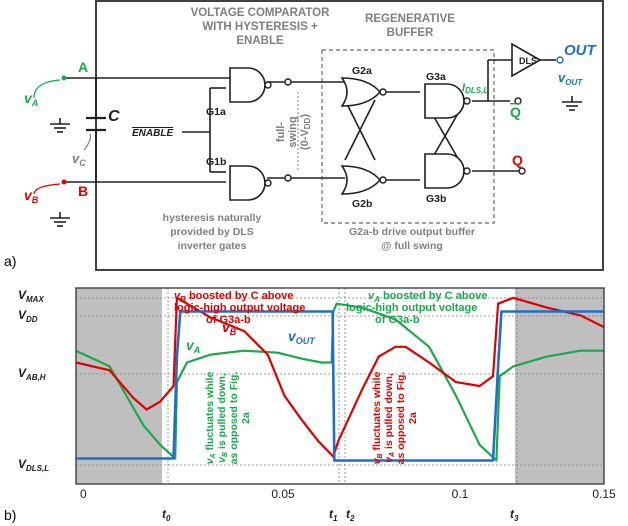 The width and height of the screenshot is (628, 526). I want to click on swing-line3: (0-VDD), so click(305, 132).